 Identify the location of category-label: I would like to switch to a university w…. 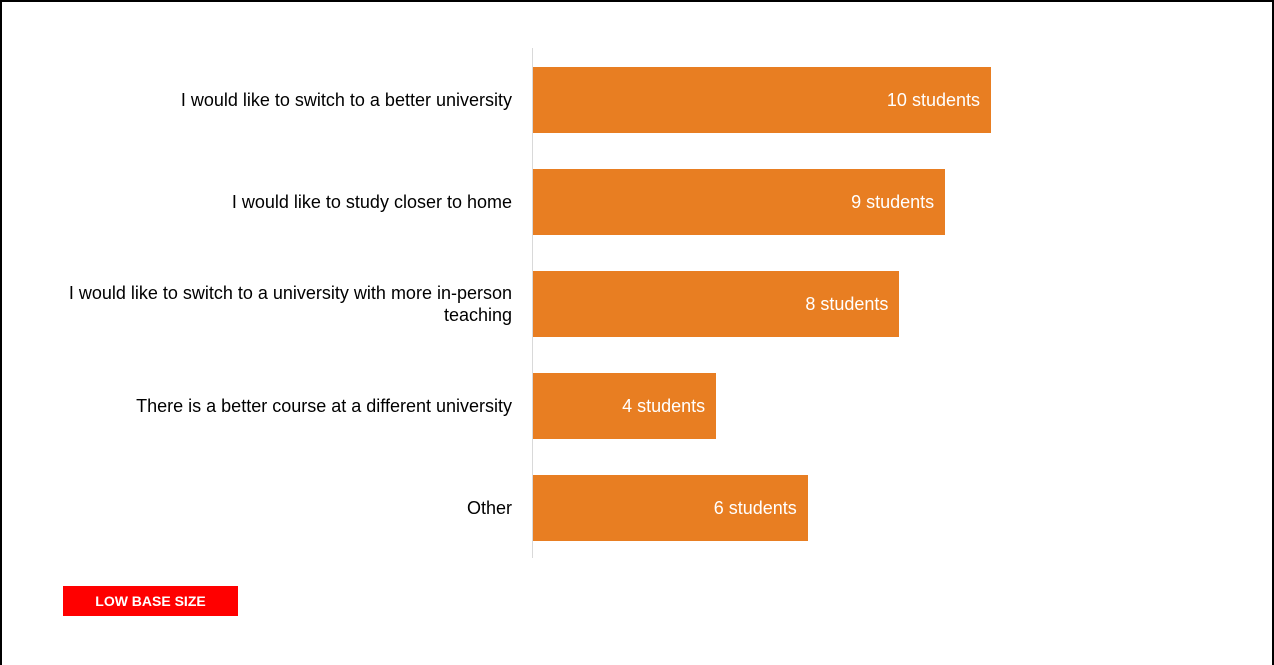
(290, 304).